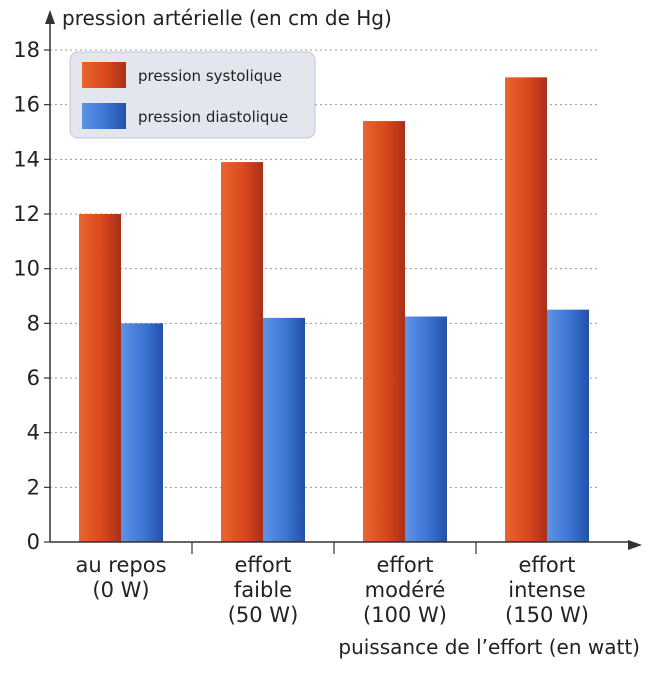 Image resolution: width=650 pixels, height=675 pixels. I want to click on legend-swatch-diastolic, so click(104, 116).